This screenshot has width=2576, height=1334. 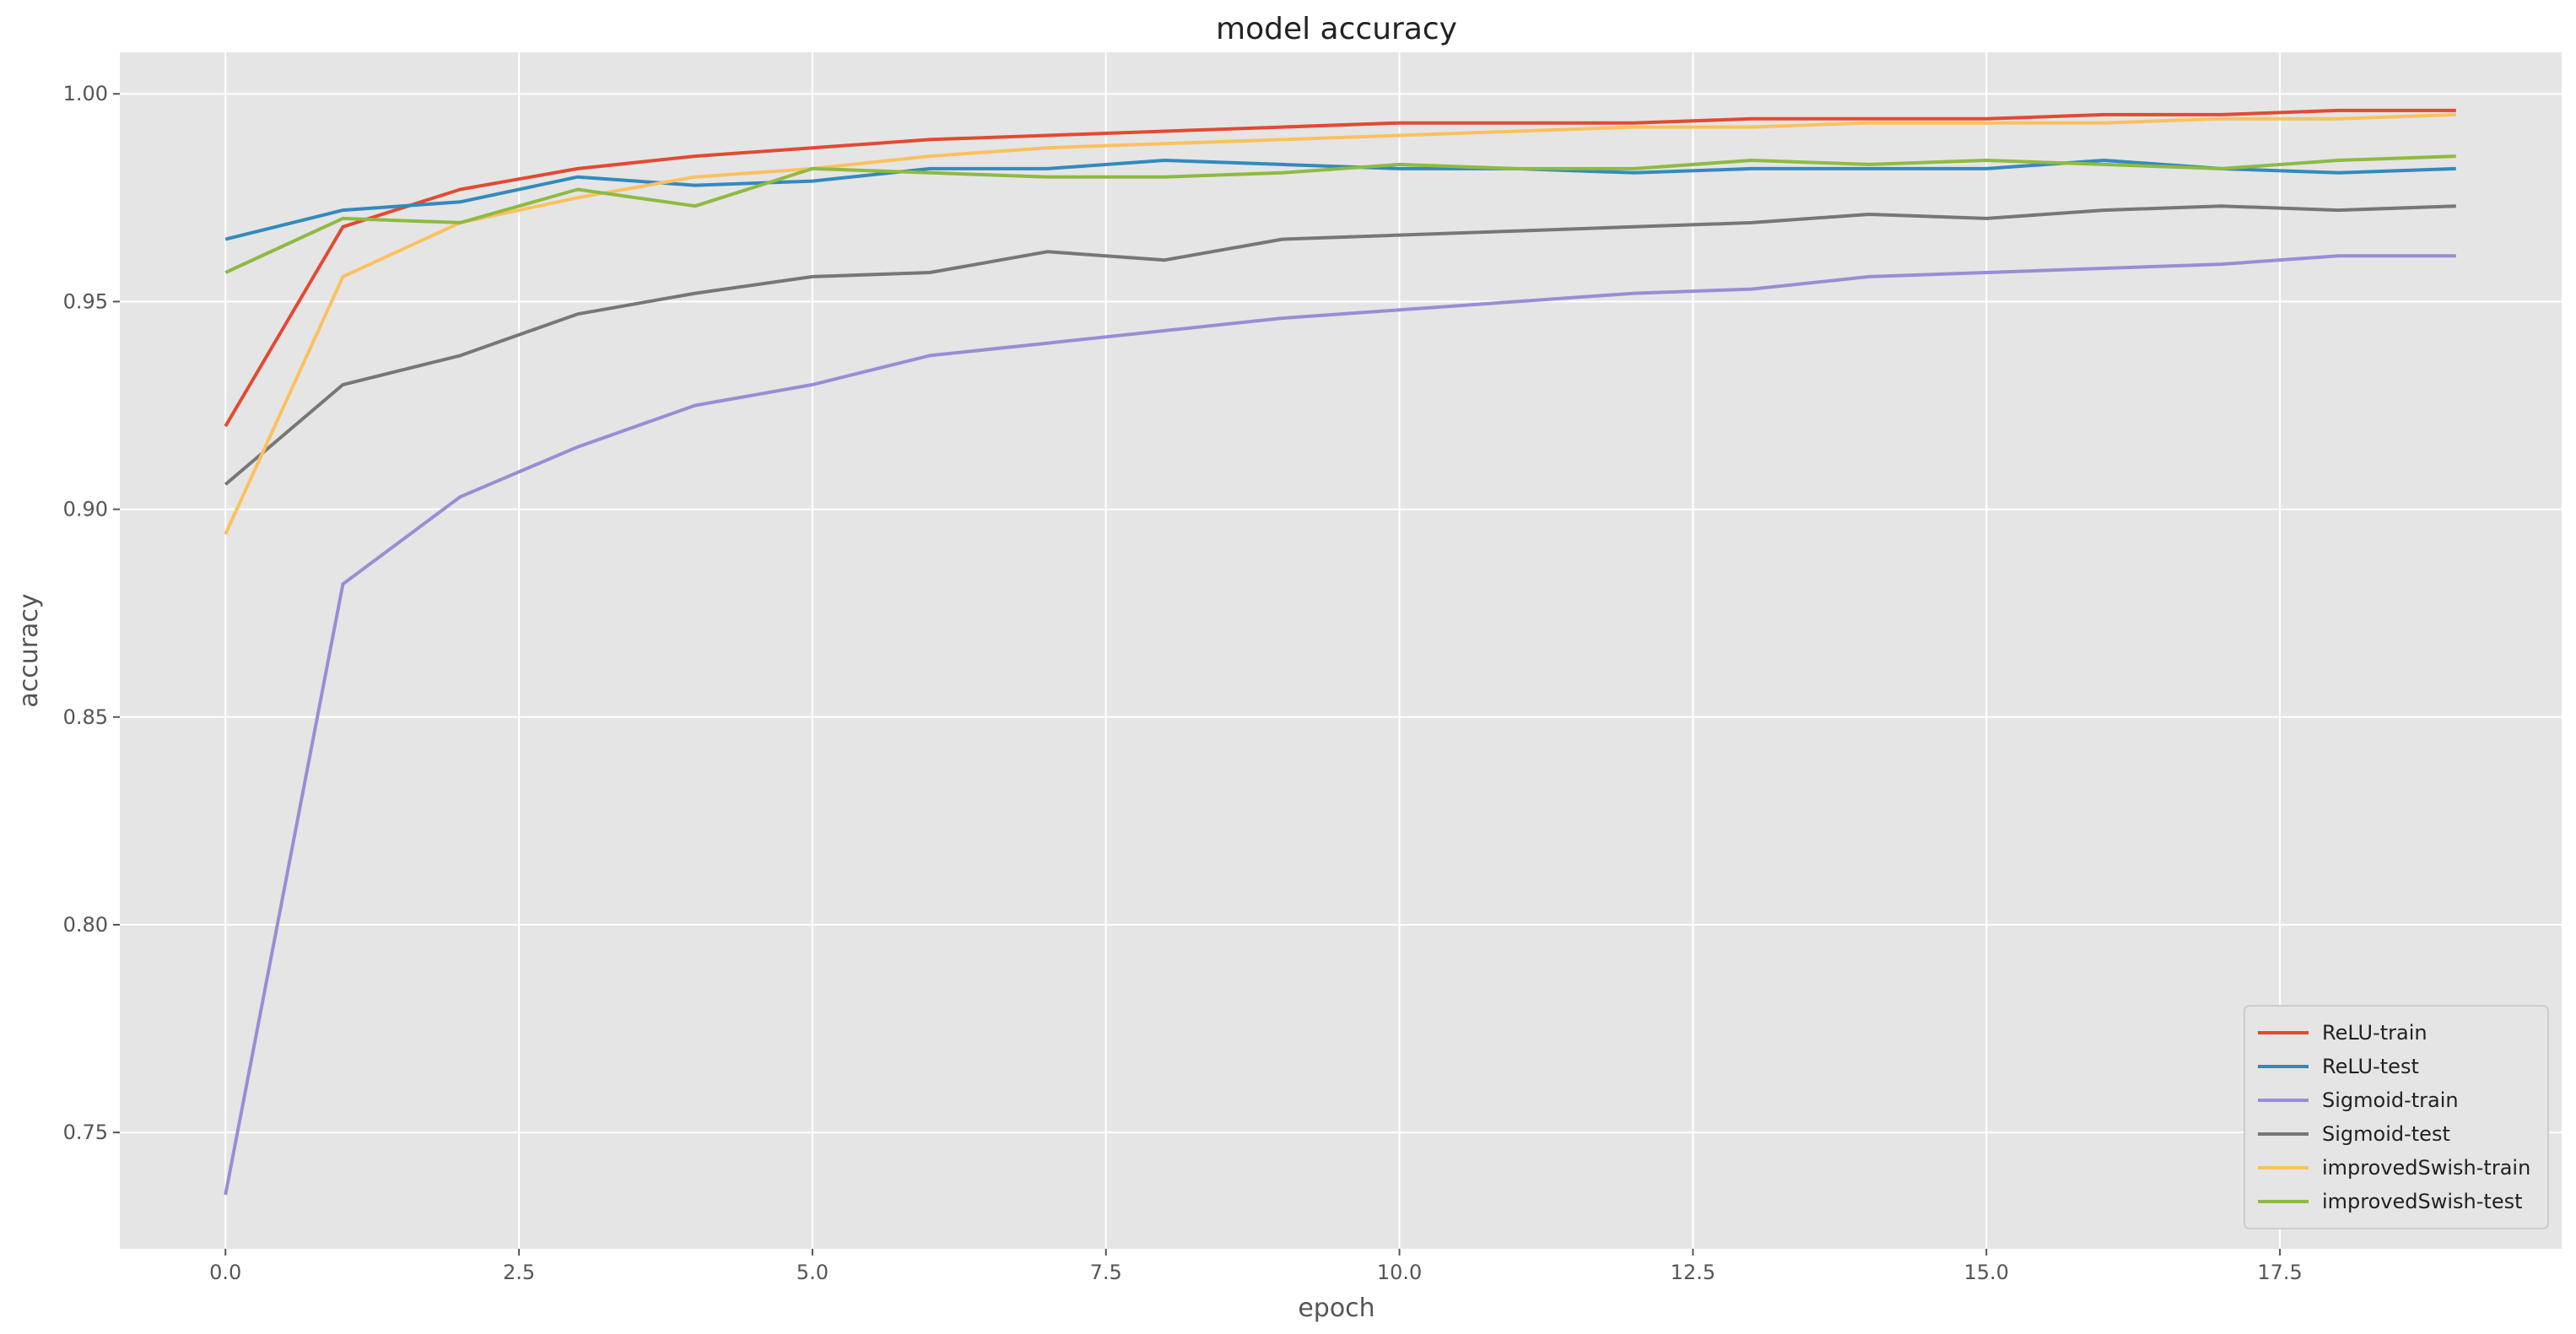 What do you see at coordinates (225, 1273) in the screenshot?
I see `x-tick-label: 0.0` at bounding box center [225, 1273].